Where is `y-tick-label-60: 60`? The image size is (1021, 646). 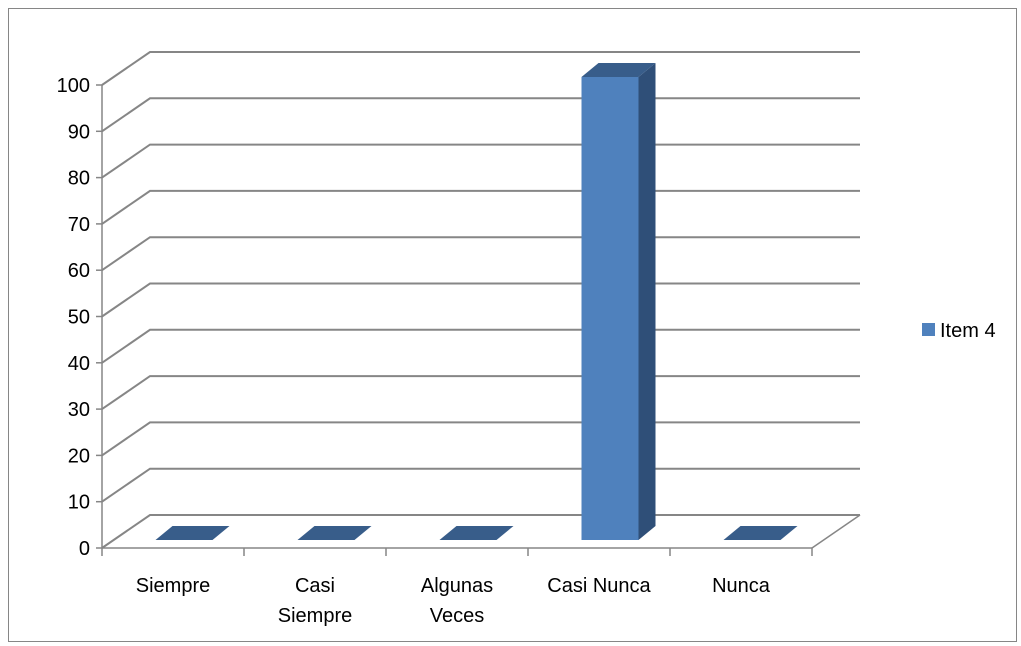 y-tick-label-60: 60 is located at coordinates (79, 271).